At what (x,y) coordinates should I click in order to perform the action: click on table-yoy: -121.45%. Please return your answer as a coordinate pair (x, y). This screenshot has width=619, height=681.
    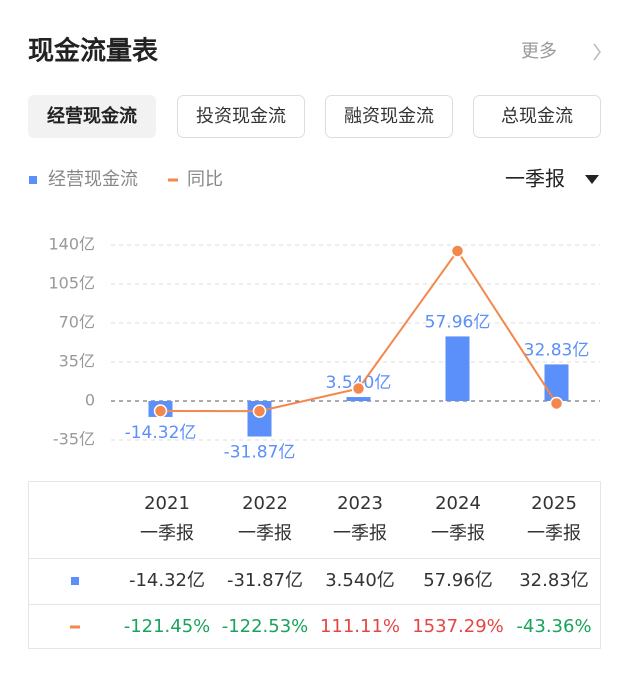
    Looking at the image, I should click on (167, 626).